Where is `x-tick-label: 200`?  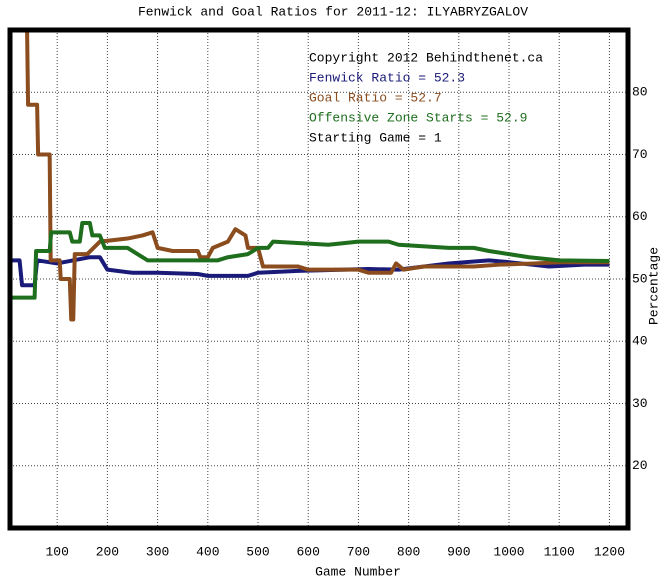
x-tick-label: 200 is located at coordinates (107, 551).